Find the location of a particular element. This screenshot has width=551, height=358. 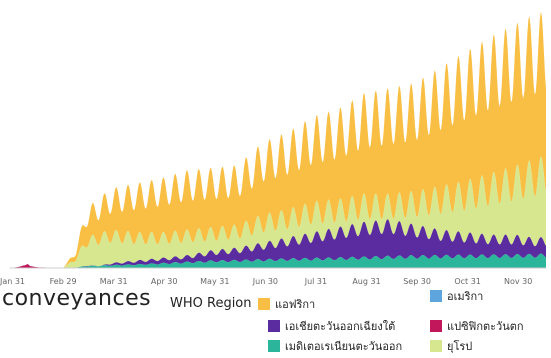

x-tick-label: Mar 31 is located at coordinates (114, 281).